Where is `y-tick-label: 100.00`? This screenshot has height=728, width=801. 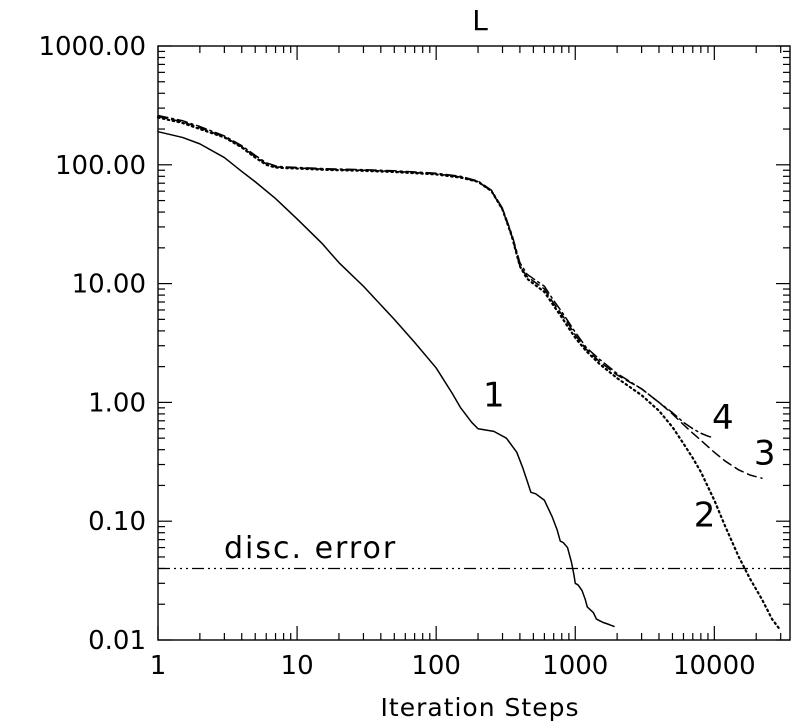
y-tick-label: 100.00 is located at coordinates (100, 166).